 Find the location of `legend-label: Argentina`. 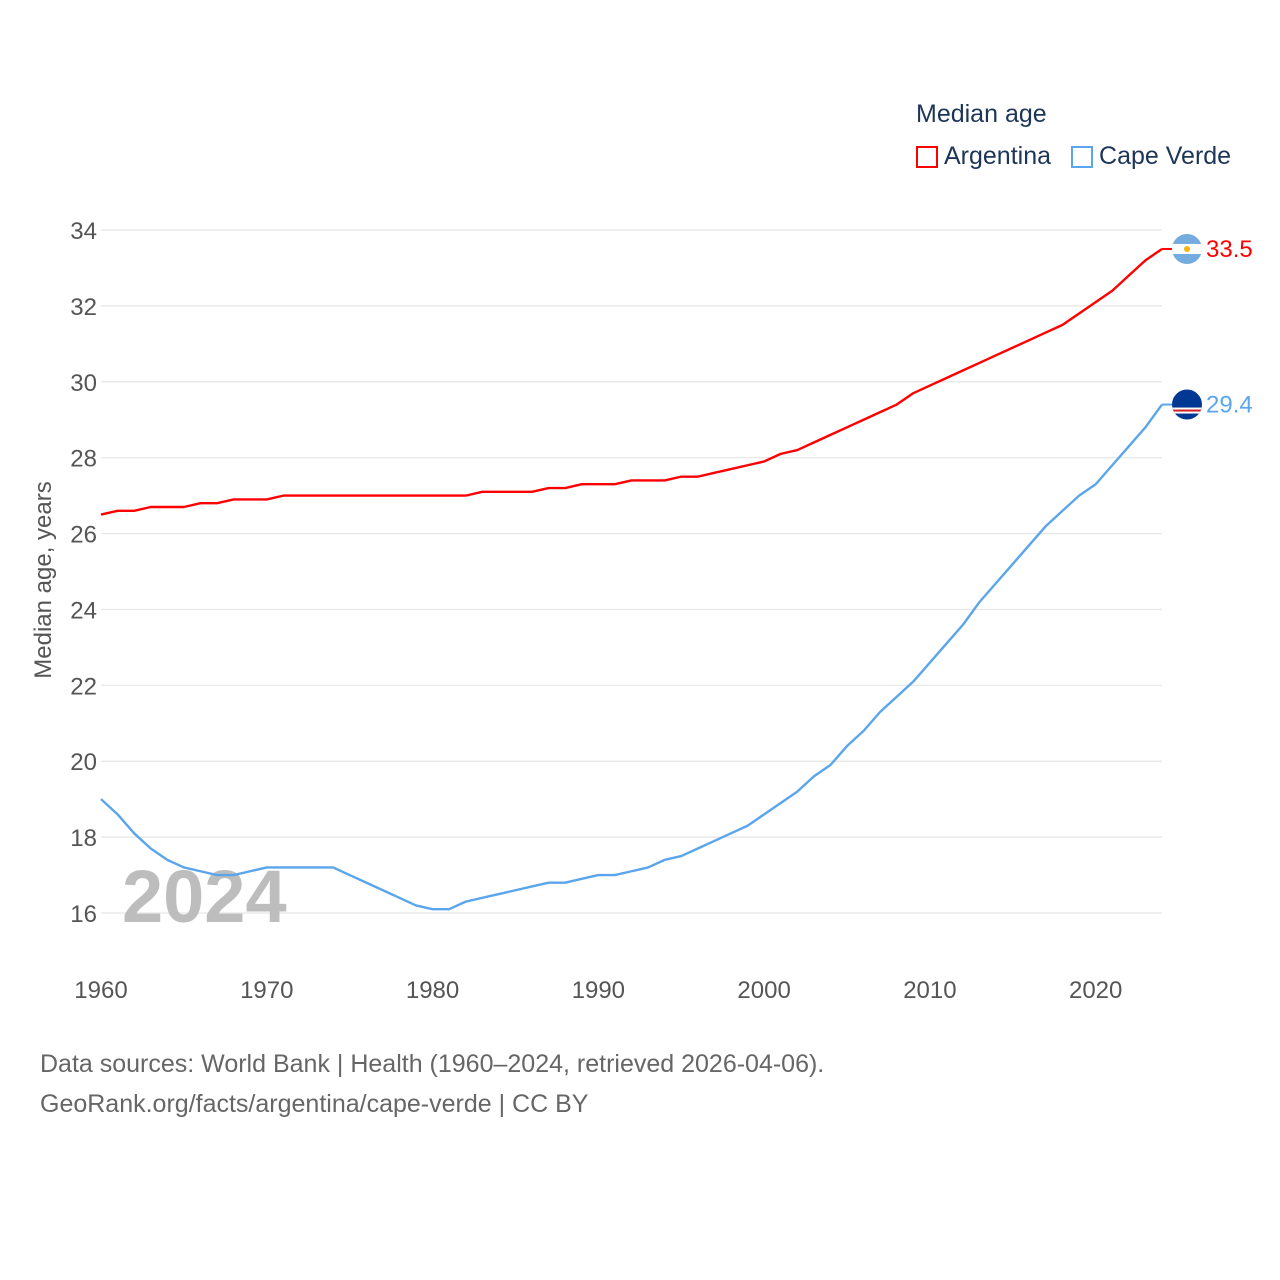

legend-label: Argentina is located at coordinates (998, 156).